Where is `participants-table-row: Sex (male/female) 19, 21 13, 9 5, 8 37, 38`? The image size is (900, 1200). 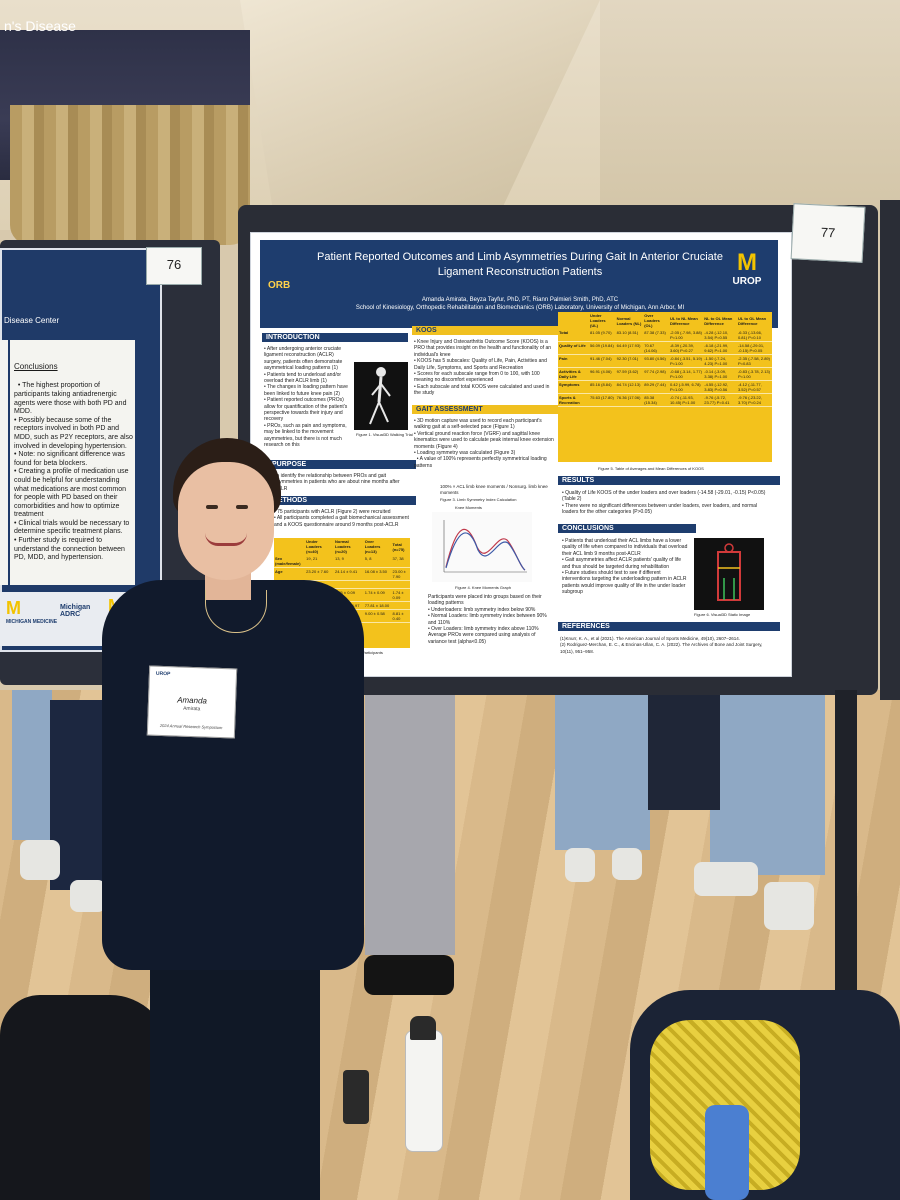
participants-table-row: Sex (male/female) 19, 21 13, 9 5, 8 37, 38 is located at coordinates (342, 561).